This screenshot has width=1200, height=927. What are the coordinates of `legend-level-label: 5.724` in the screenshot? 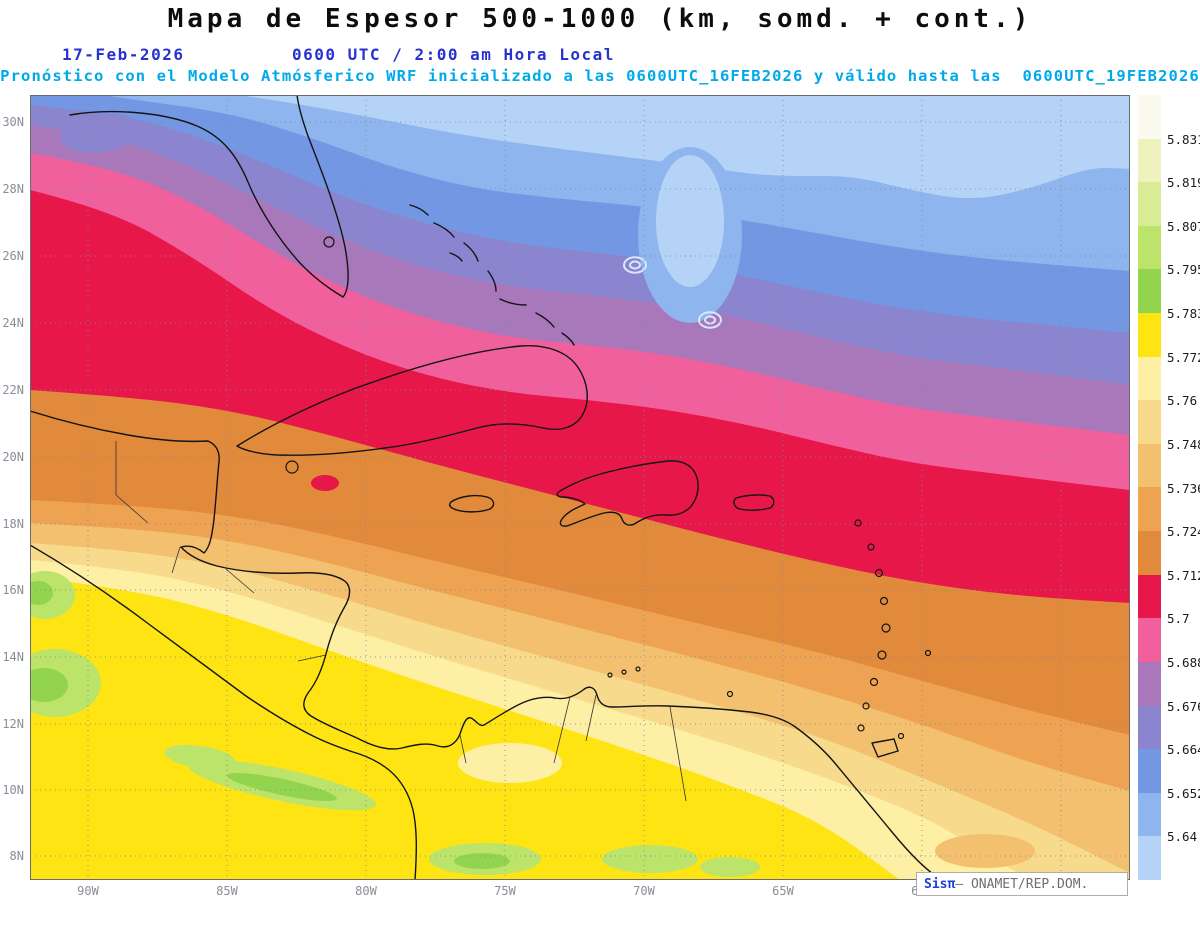 It's located at (1183, 532).